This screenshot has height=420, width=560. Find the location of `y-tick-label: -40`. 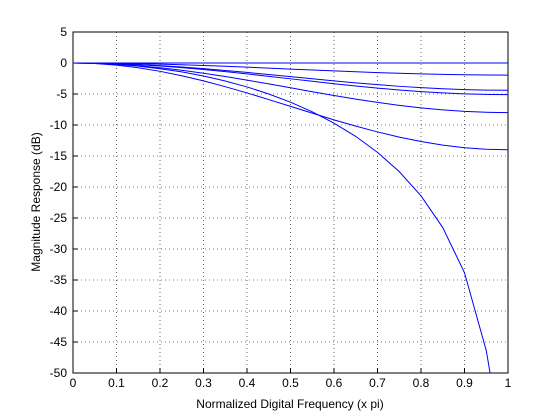

y-tick-label: -40 is located at coordinates (59, 311).